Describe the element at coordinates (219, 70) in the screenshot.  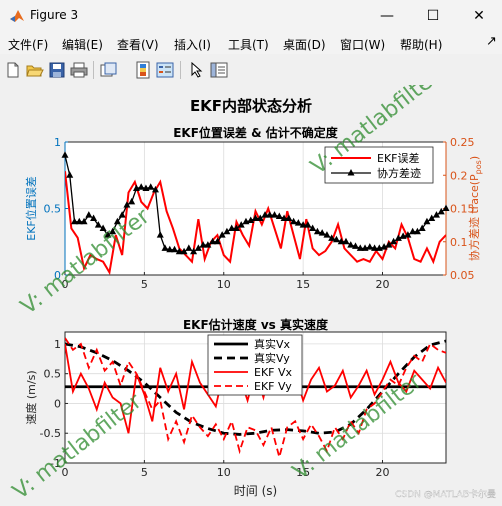
I see `property-inspector-icon` at that location.